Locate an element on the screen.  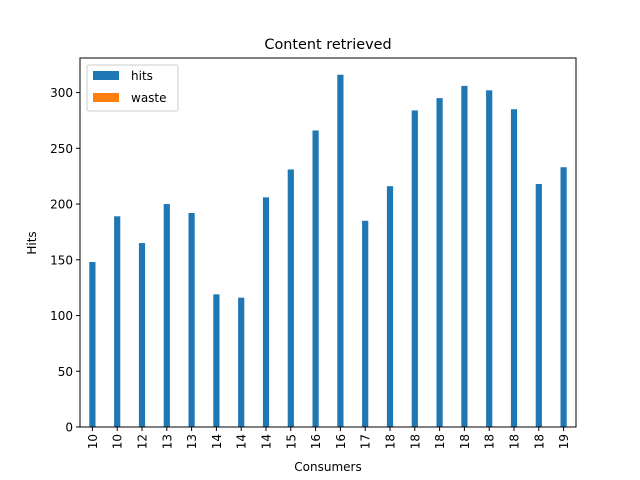
y-axis: 0 50 100 150 200 250 300 is located at coordinates (65, 260).